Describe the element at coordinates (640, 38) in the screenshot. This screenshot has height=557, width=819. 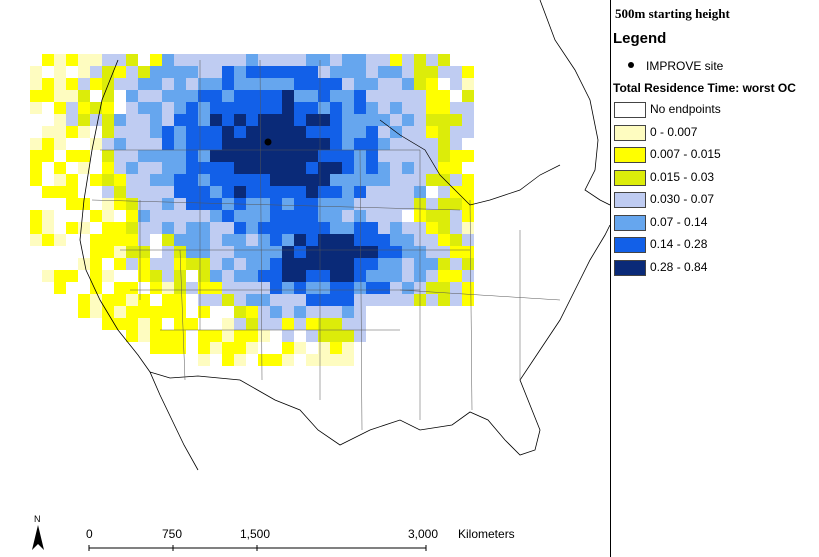
I see `legend-heading: Legend` at that location.